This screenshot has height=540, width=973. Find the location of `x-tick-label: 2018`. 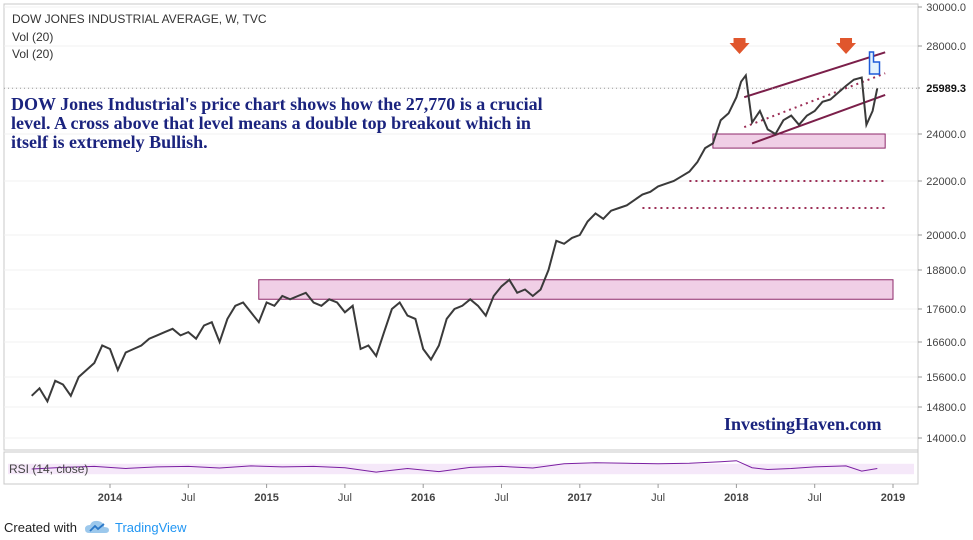

x-tick-label: 2018 is located at coordinates (736, 498).